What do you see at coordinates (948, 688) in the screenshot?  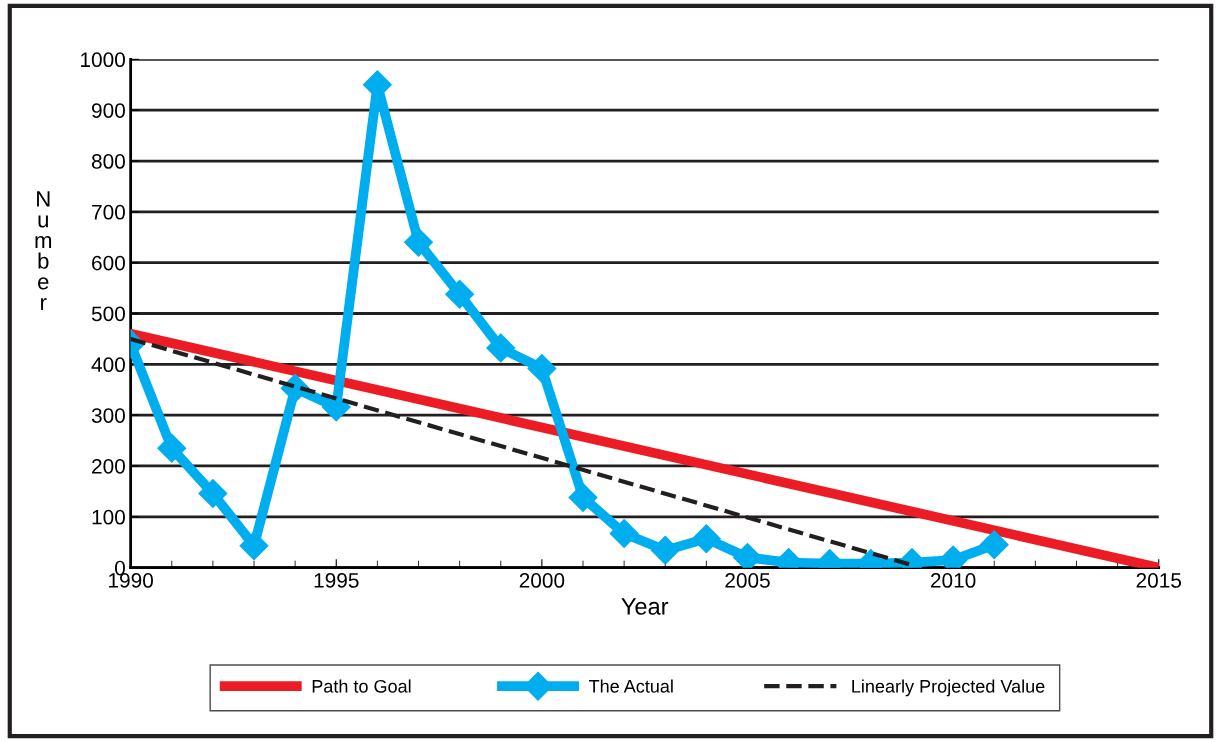 I see `legend-label: Linearly Projected Value` at bounding box center [948, 688].